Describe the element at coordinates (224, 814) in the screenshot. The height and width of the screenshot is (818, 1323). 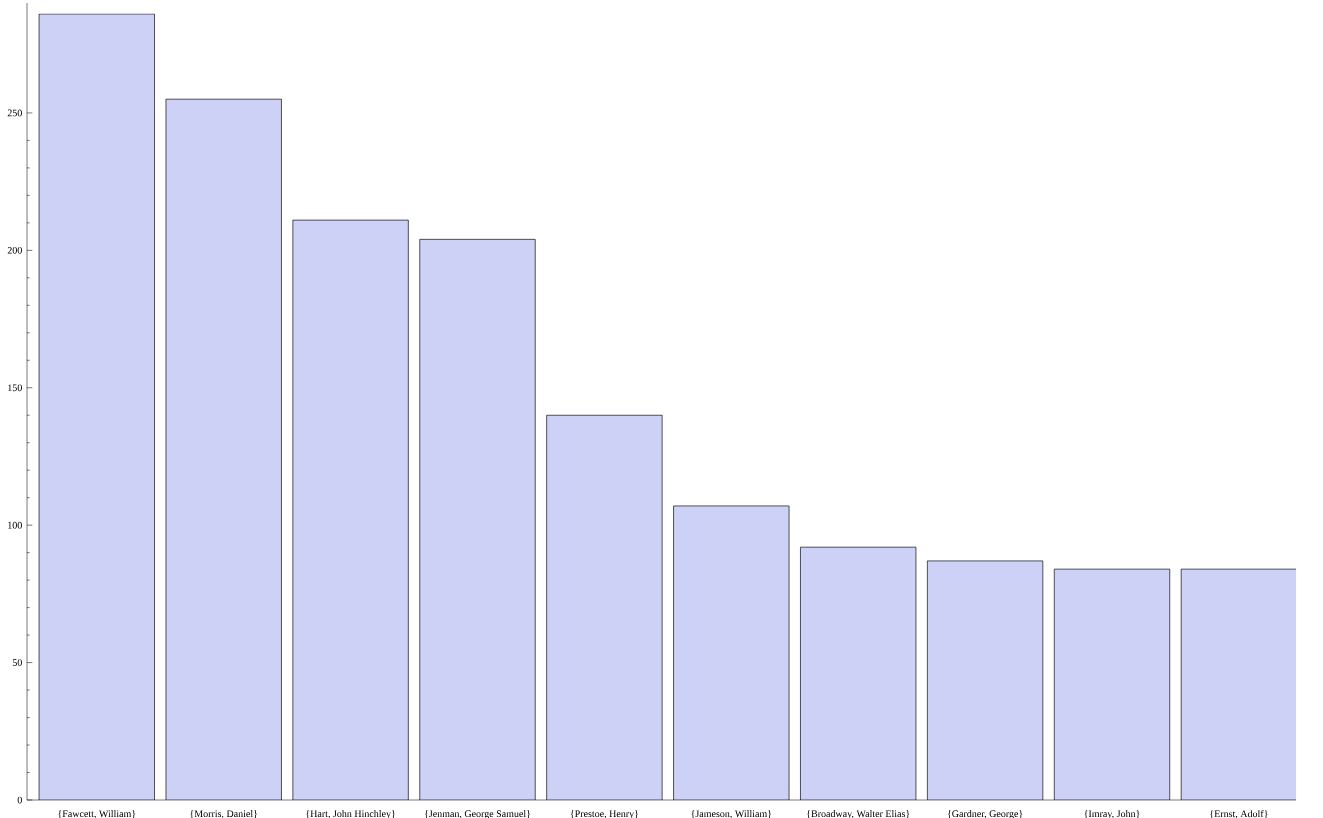
I see `x-tick-label: {Morris, Daniel}` at that location.